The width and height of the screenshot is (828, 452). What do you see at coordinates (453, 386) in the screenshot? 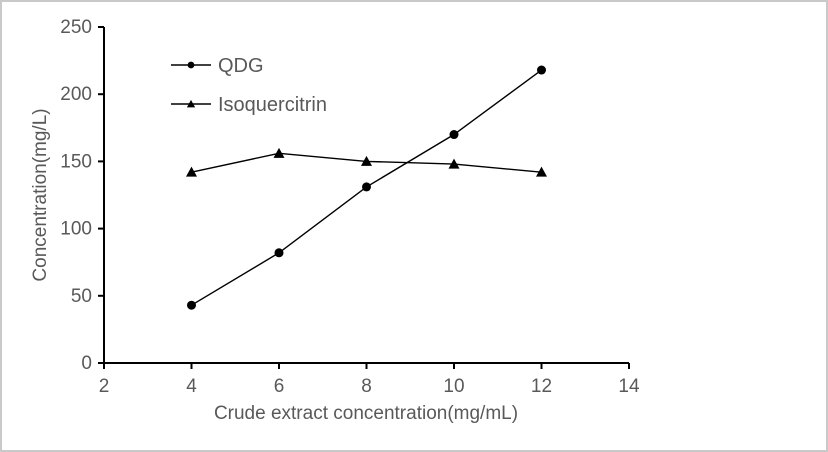
I see `x-tick-label: 10` at bounding box center [453, 386].